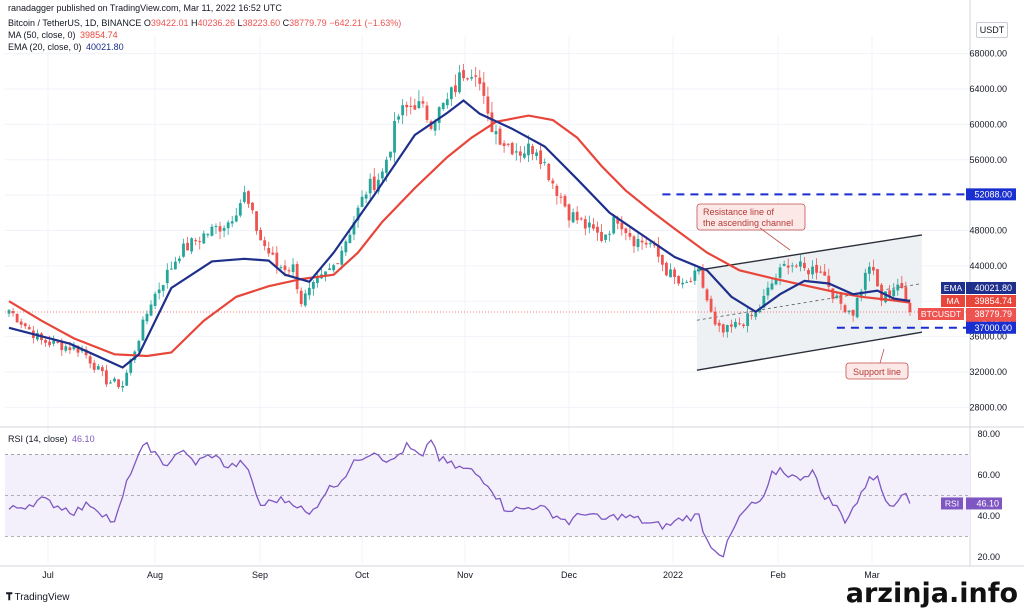  Describe the element at coordinates (569, 575) in the screenshot. I see `time-tick-label: Dec` at that location.